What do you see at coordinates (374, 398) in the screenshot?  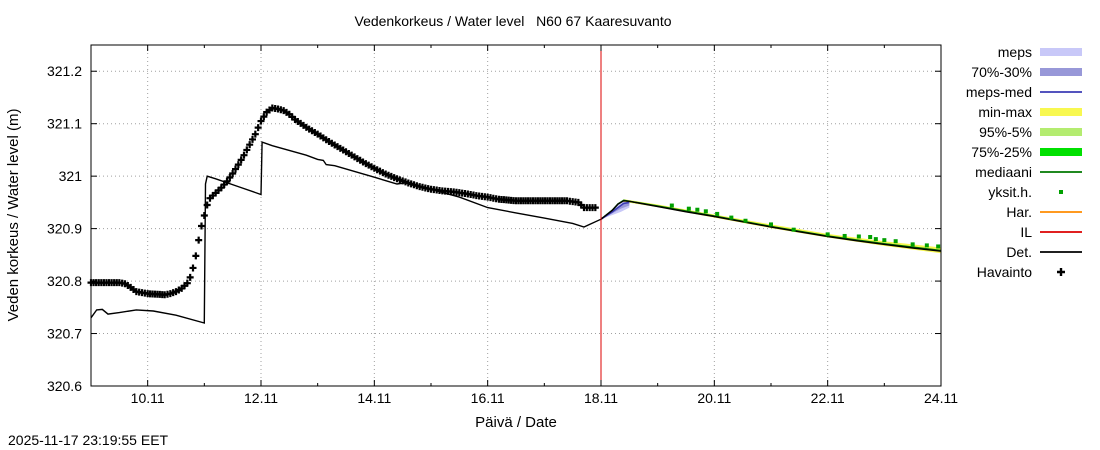 I see `x-tick-label: 14.11` at bounding box center [374, 398].